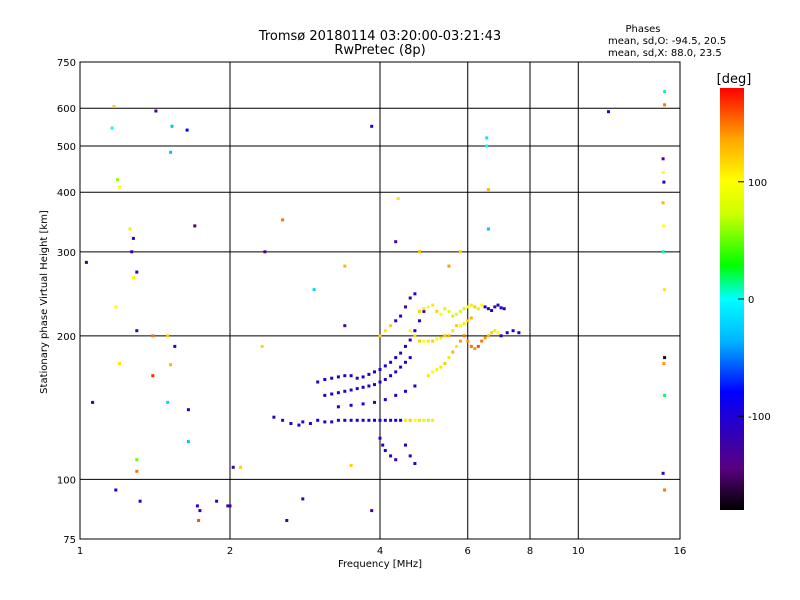 The width and height of the screenshot is (800, 600). What do you see at coordinates (680, 551) in the screenshot?
I see `x-tick-label: 16` at bounding box center [680, 551].